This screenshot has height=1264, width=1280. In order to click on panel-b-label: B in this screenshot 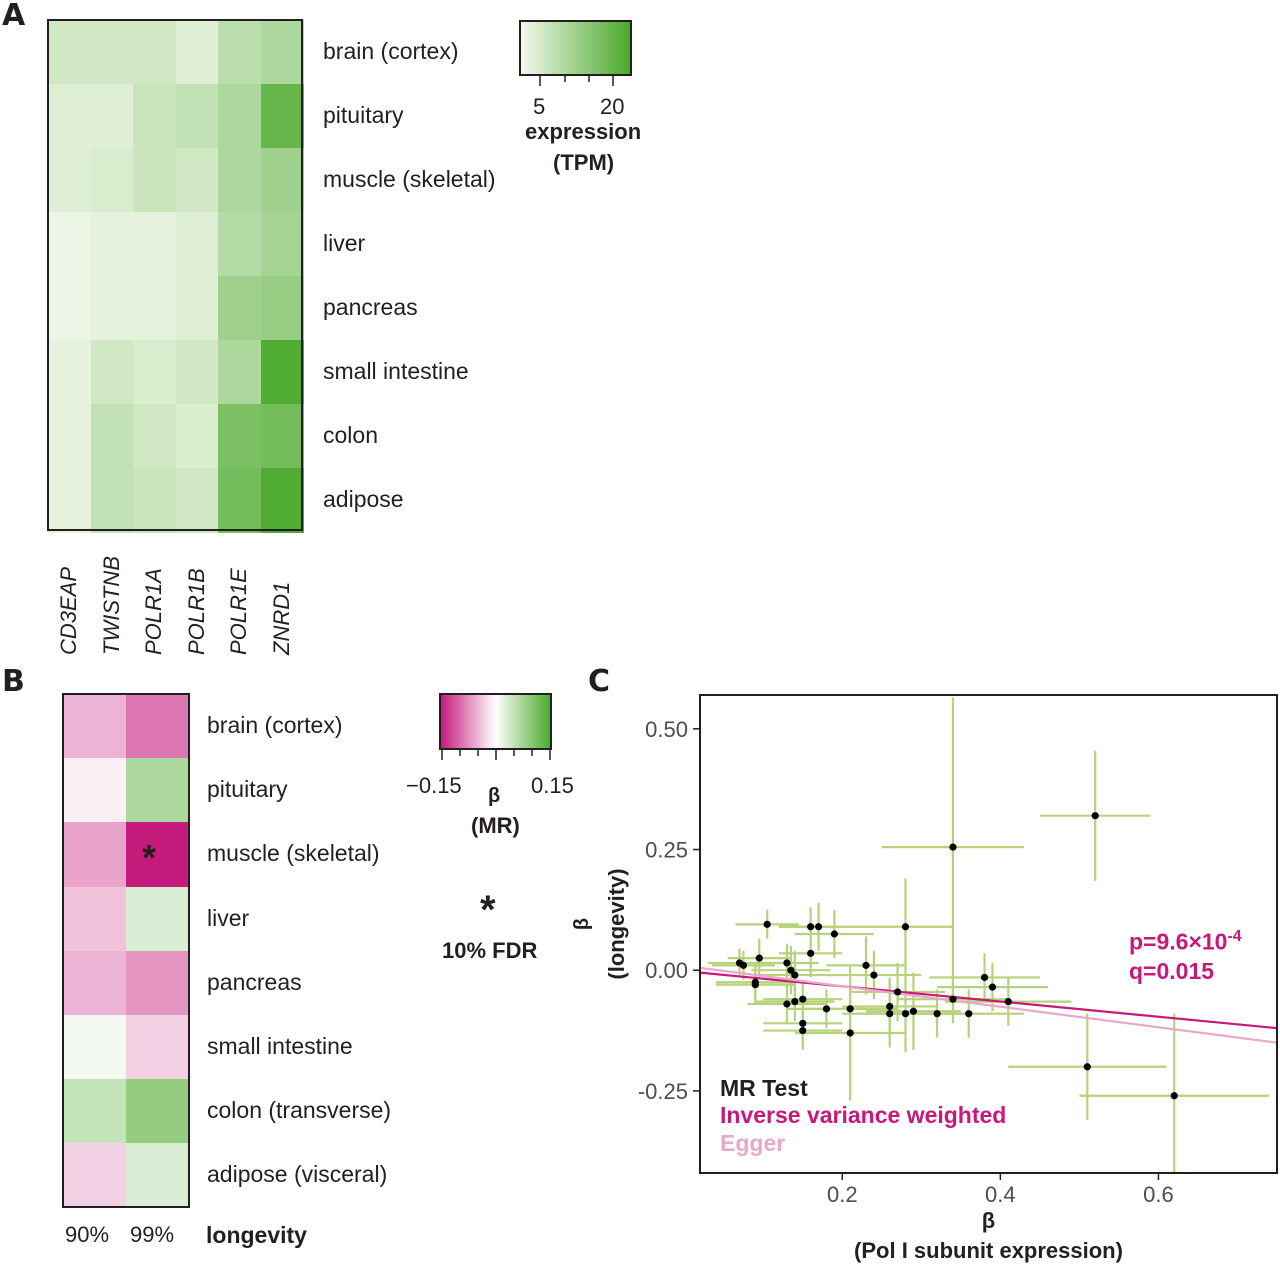, I will do `click(13, 681)`.